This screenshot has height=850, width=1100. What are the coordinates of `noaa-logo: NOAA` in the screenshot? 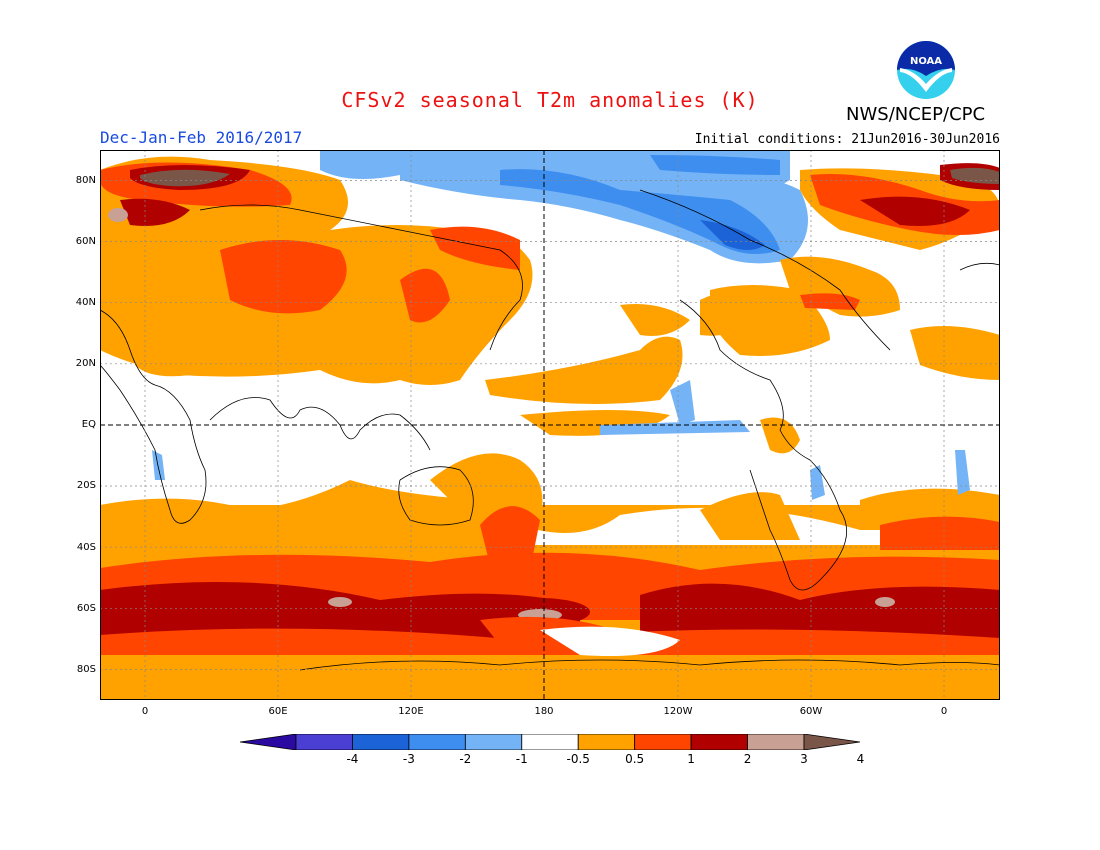 It's located at (926, 70).